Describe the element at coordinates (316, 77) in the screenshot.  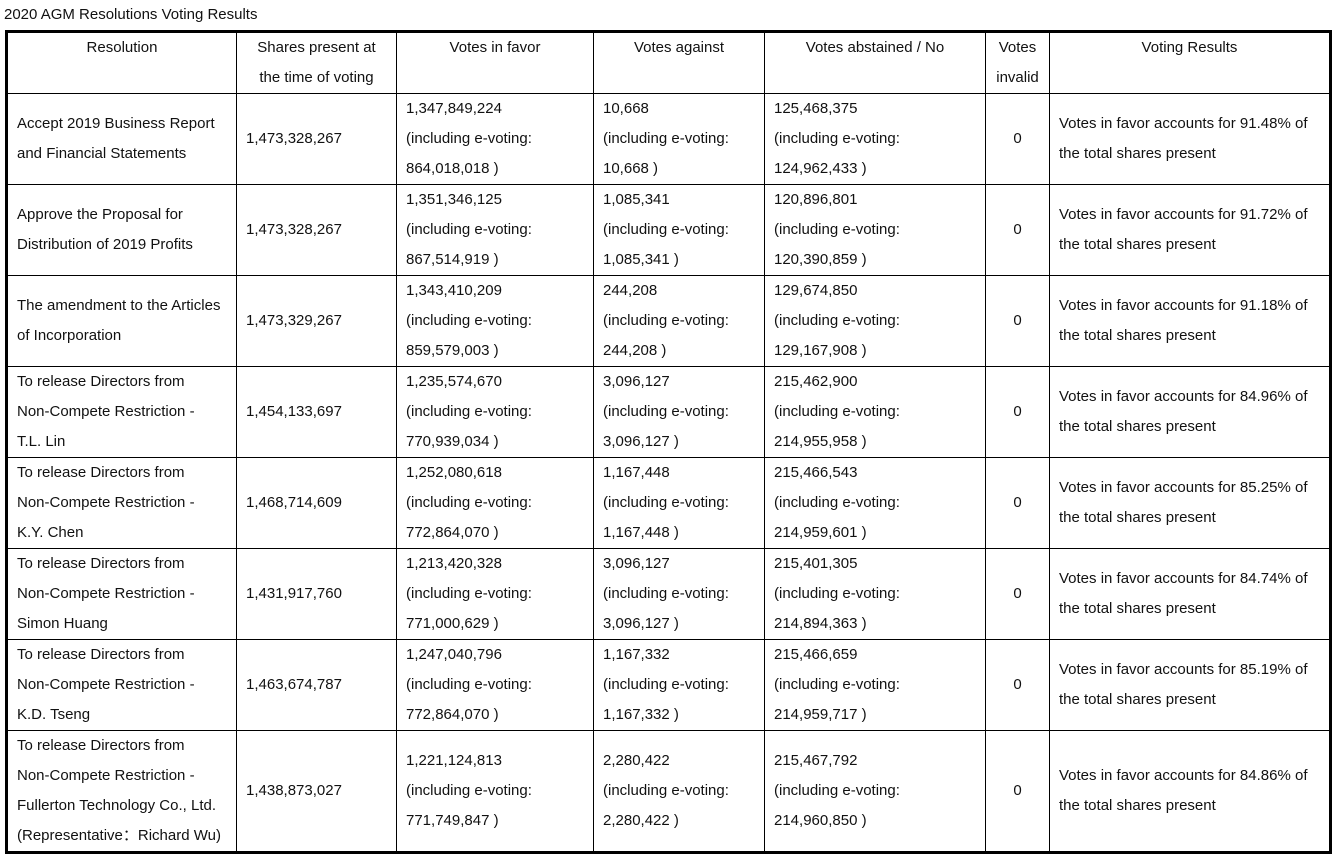
I see `cell-line: the time of voting` at that location.